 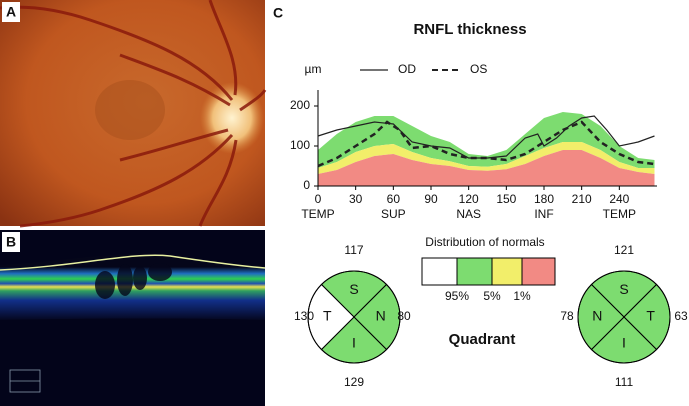 What do you see at coordinates (482, 339) in the screenshot?
I see `quadrant-title: Quadrant` at bounding box center [482, 339].